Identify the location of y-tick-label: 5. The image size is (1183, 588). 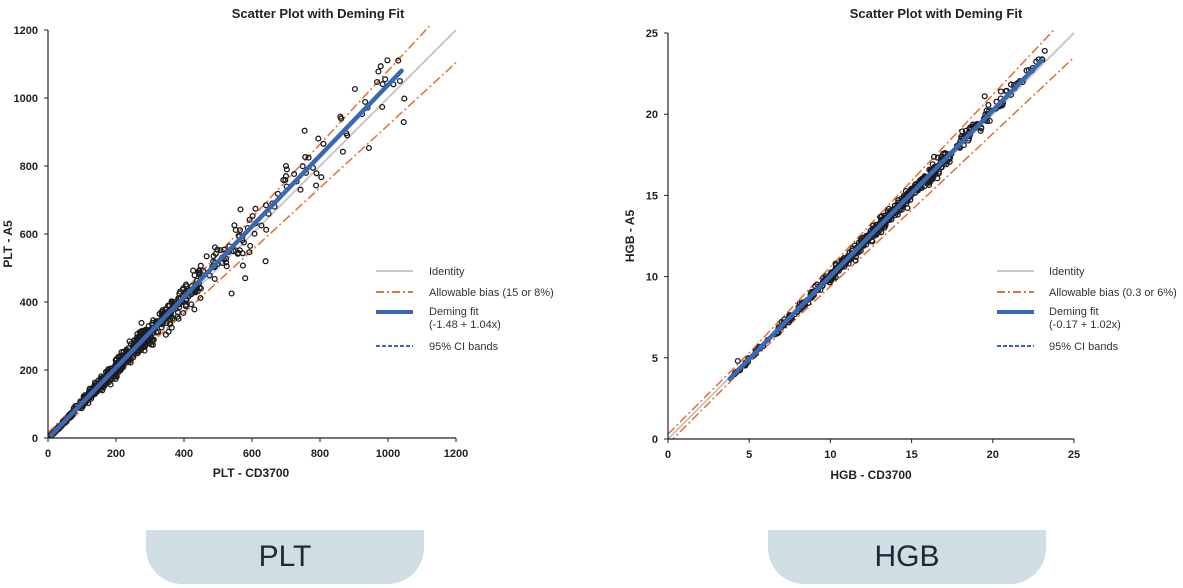
(655, 359).